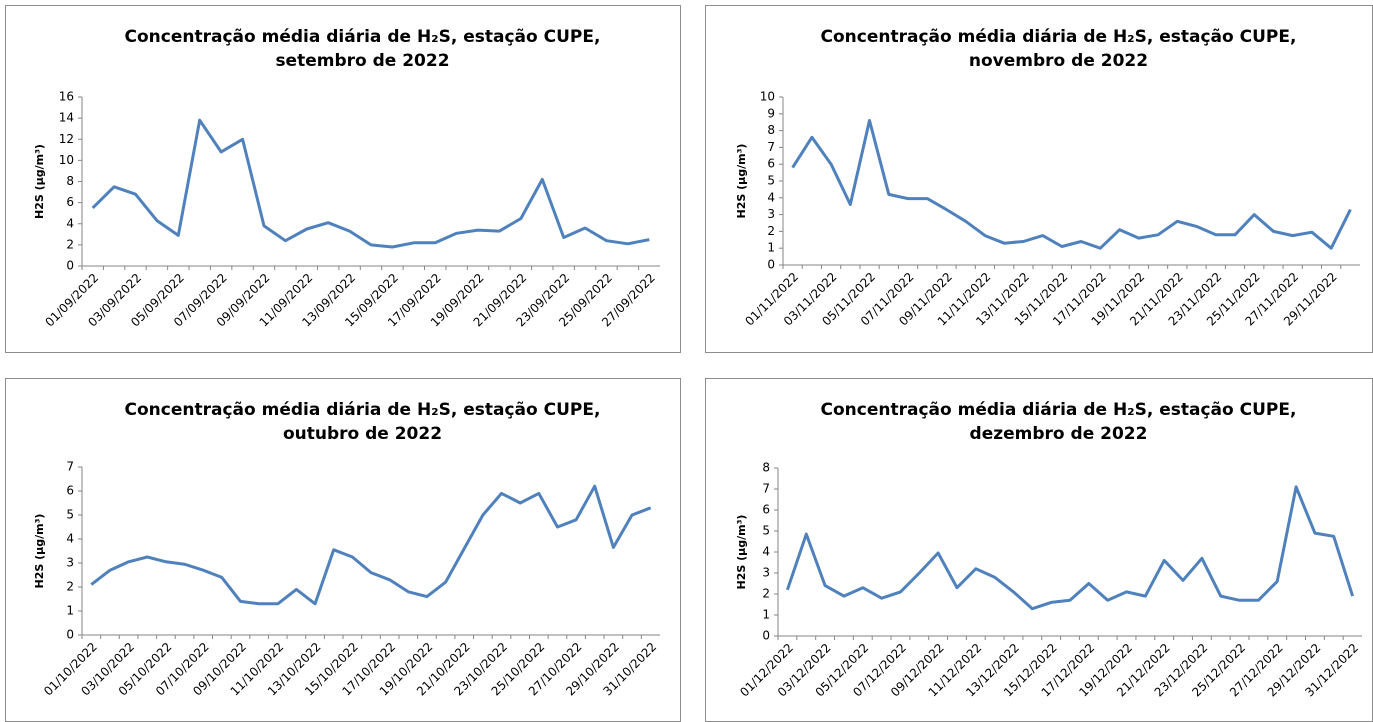  I want to click on y-tick-label: 12, so click(66, 139).